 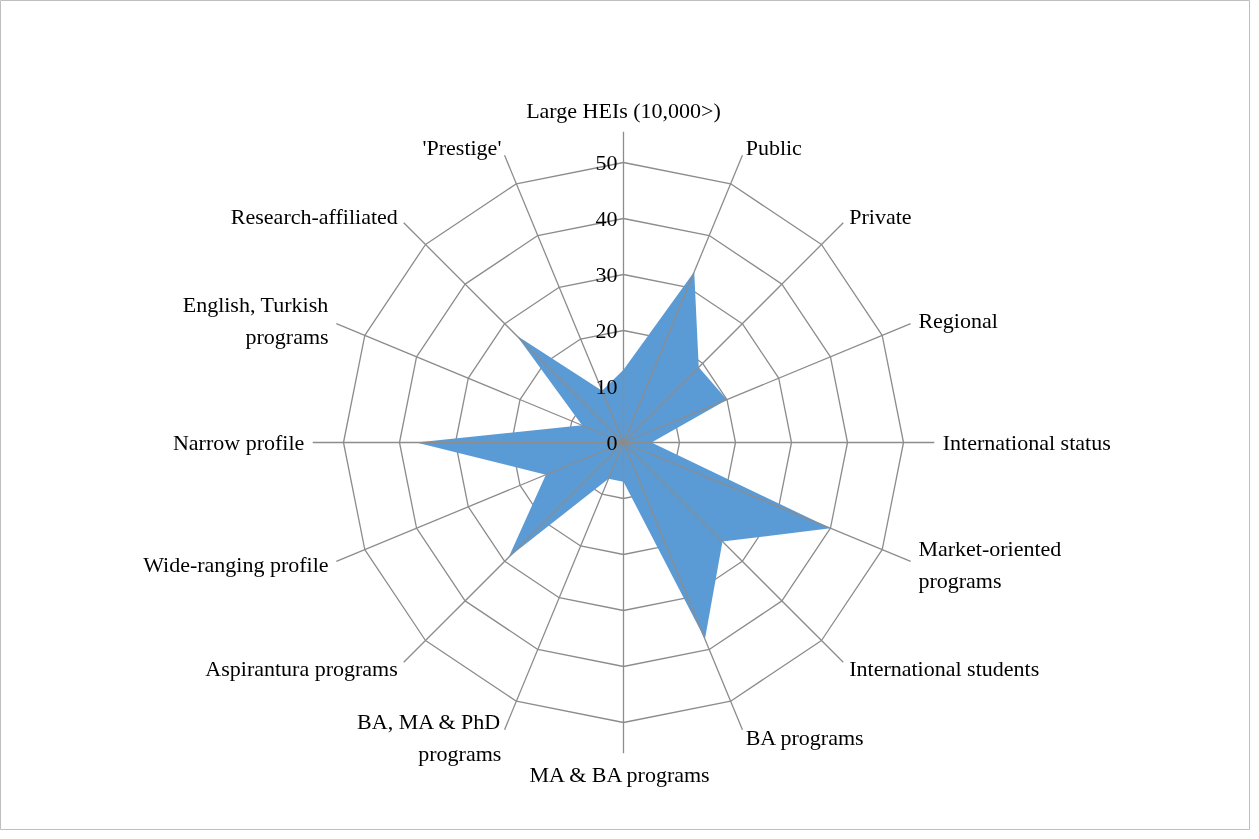 What do you see at coordinates (1026, 442) in the screenshot?
I see `spoke-label: International status` at bounding box center [1026, 442].